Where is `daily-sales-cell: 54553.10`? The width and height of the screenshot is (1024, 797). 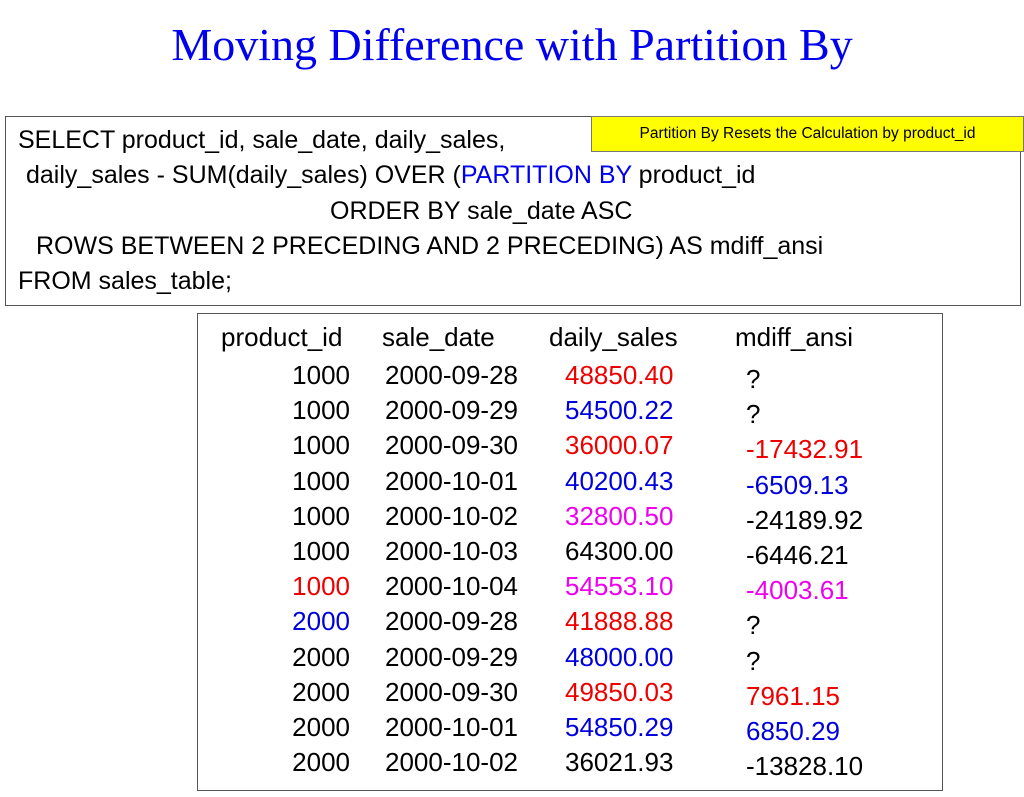 daily-sales-cell: 54553.10 is located at coordinates (619, 586).